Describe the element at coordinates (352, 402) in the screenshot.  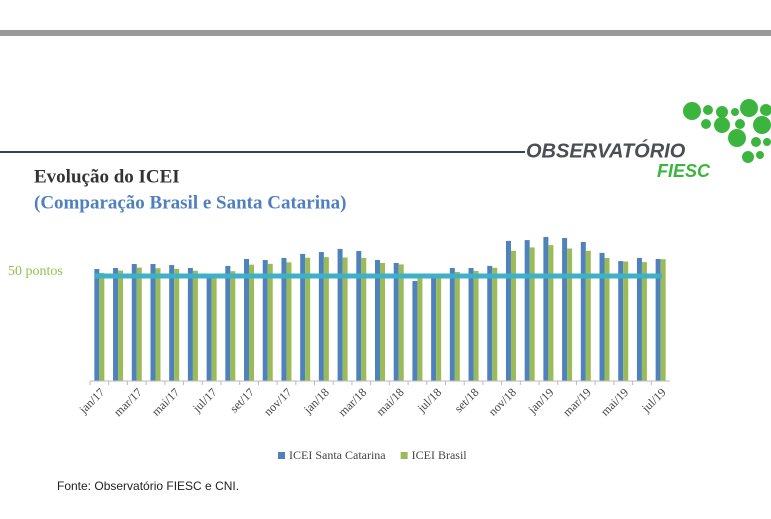
I see `x-tick-label: mar/18` at that location.